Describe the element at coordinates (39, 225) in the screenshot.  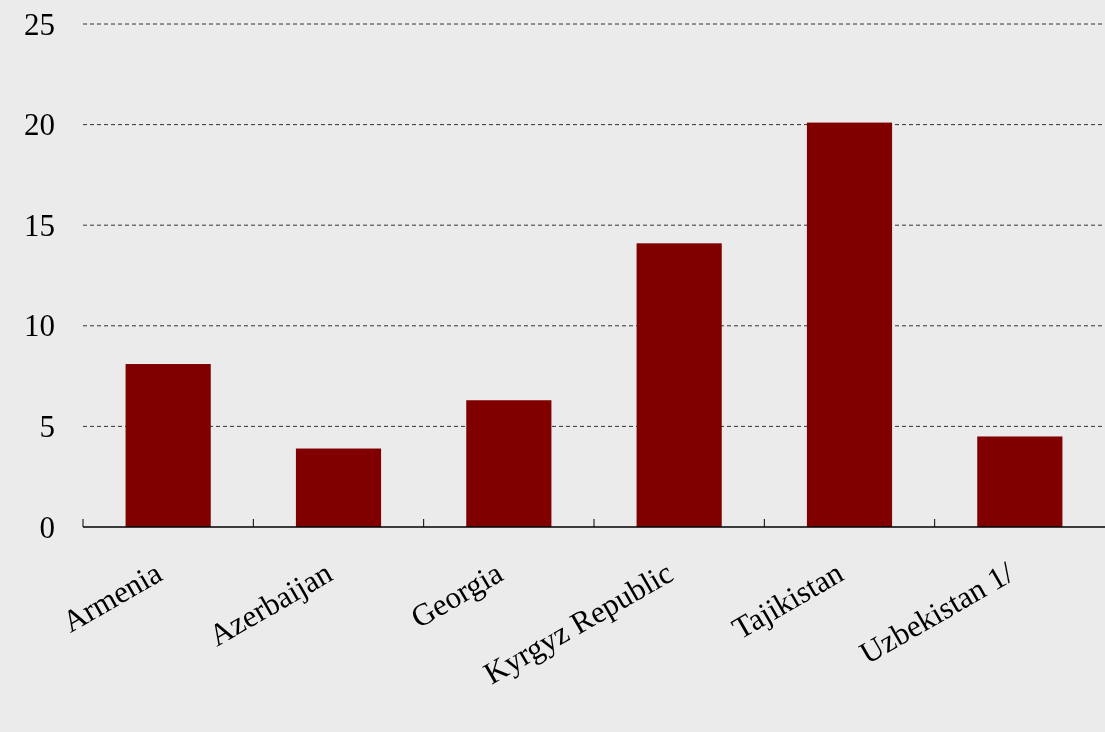
I see `y-tick-label: 15` at that location.